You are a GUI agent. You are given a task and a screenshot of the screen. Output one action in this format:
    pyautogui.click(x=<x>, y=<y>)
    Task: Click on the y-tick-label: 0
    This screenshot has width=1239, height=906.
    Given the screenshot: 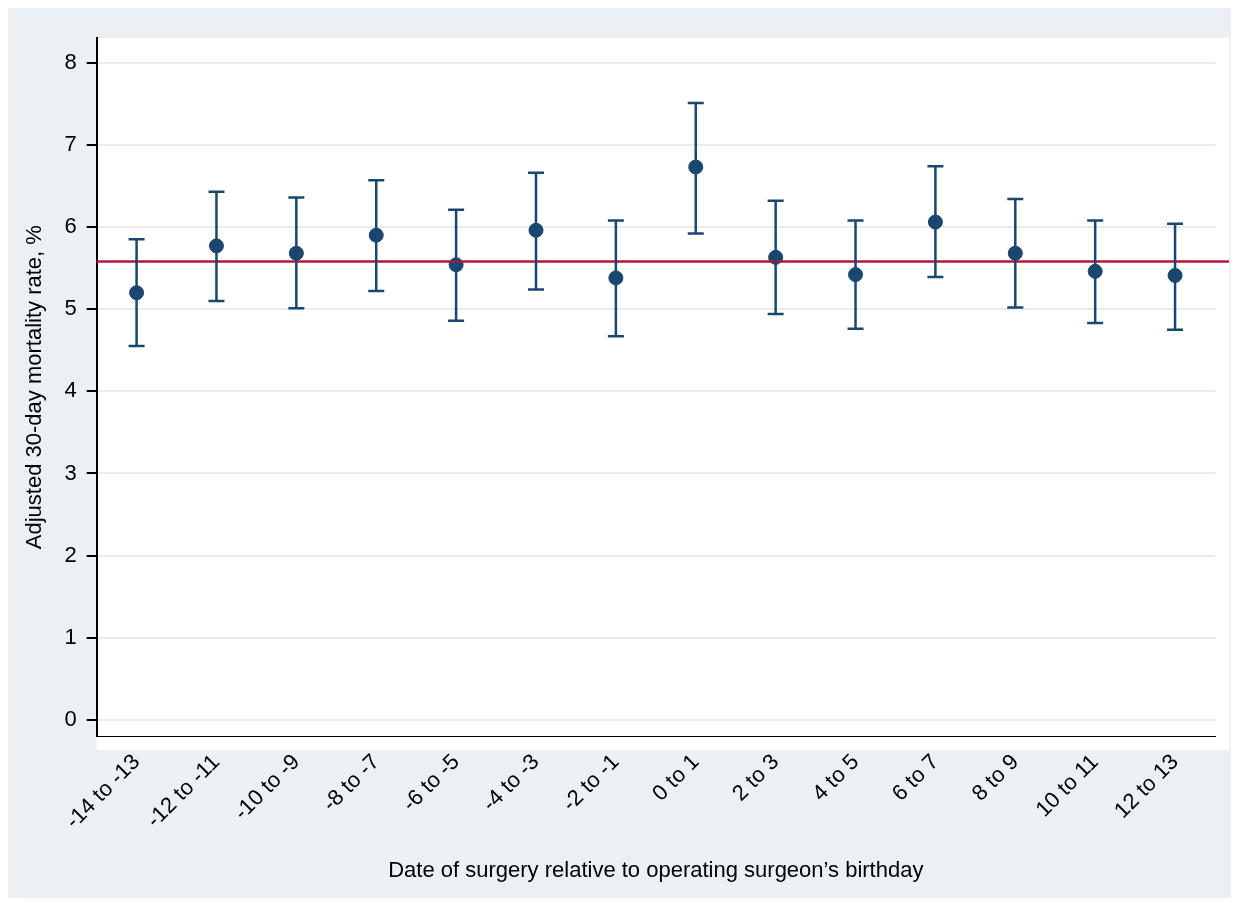 What is the action you would take?
    pyautogui.click(x=70, y=718)
    